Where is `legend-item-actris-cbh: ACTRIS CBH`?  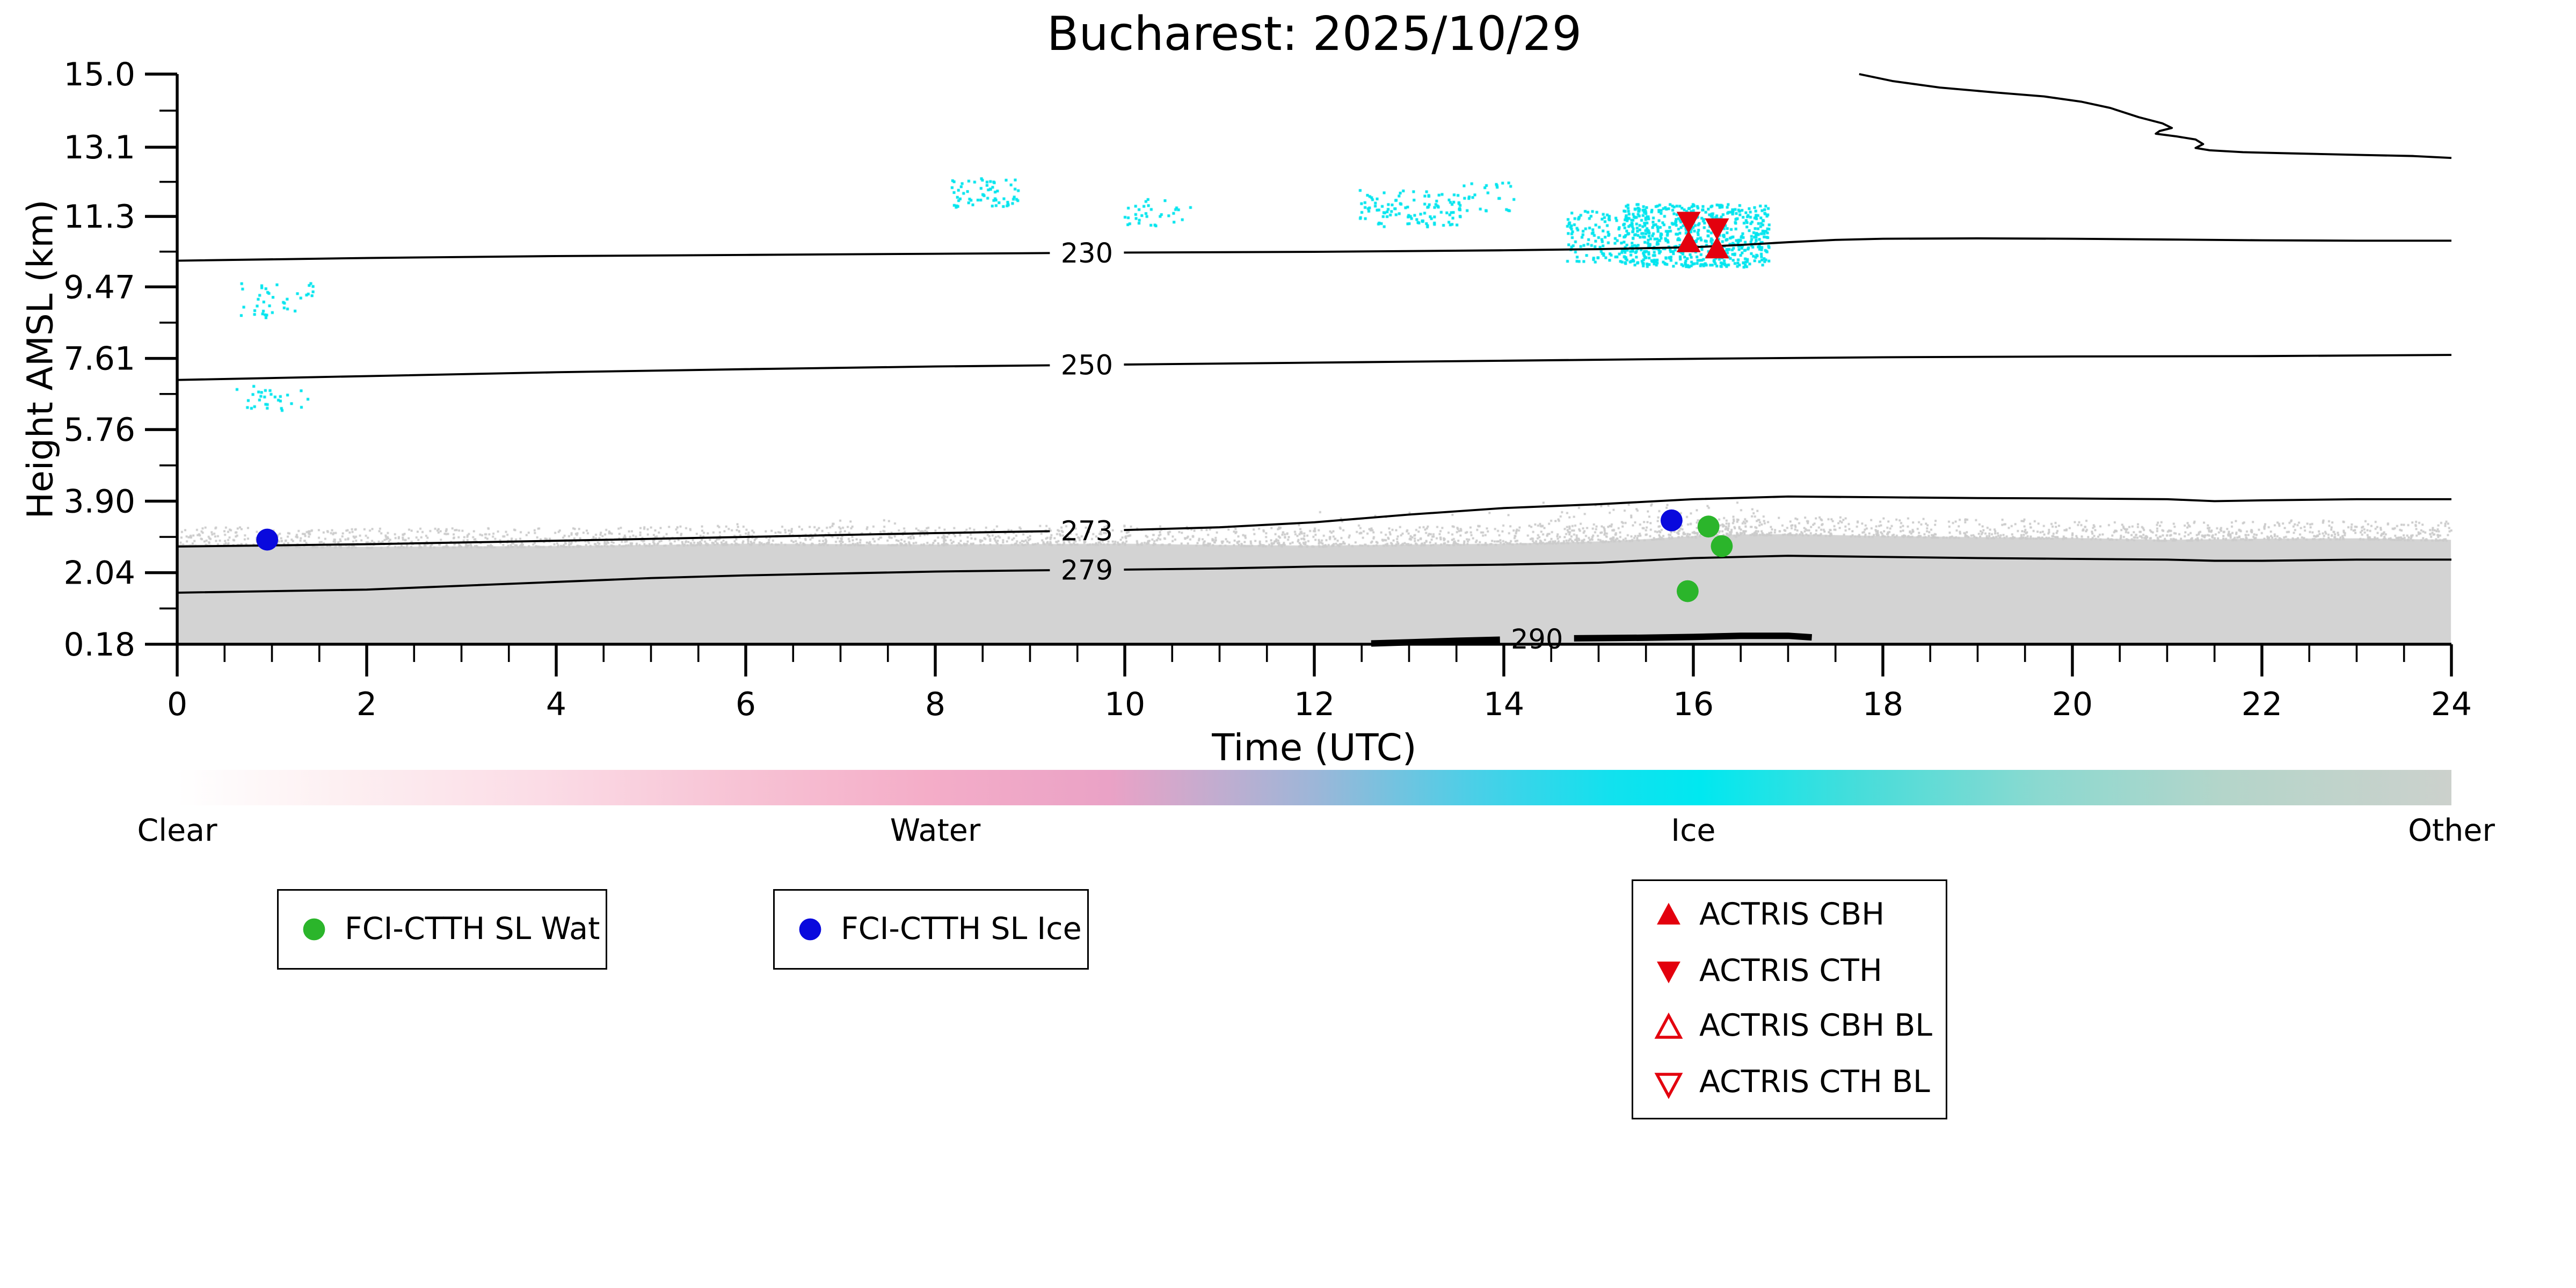
legend-item-actris-cbh: ACTRIS CBH is located at coordinates (1789, 915).